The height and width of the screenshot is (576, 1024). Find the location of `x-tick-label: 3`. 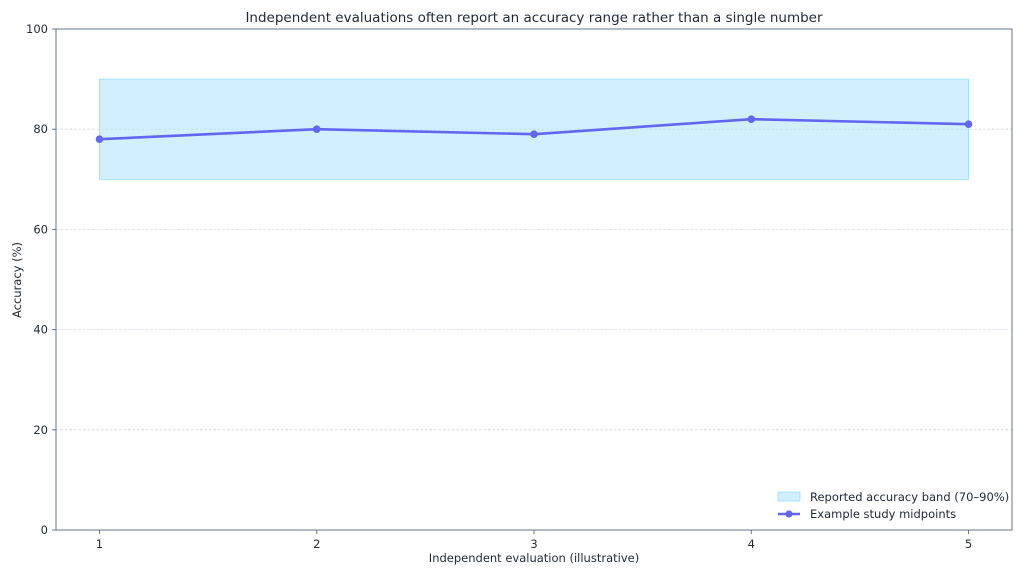

x-tick-label: 3 is located at coordinates (533, 544).